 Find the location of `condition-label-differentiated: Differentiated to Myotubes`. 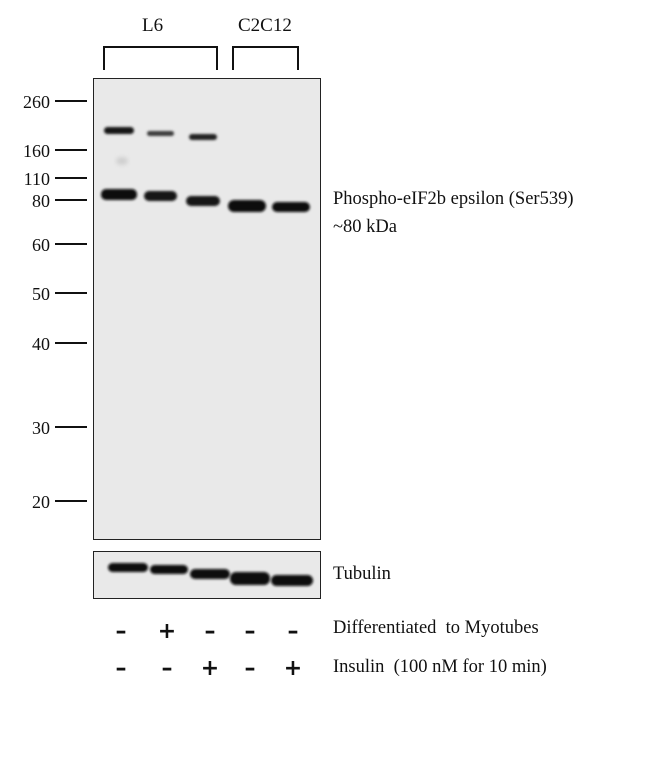

condition-label-differentiated: Differentiated to Myotubes is located at coordinates (436, 628).